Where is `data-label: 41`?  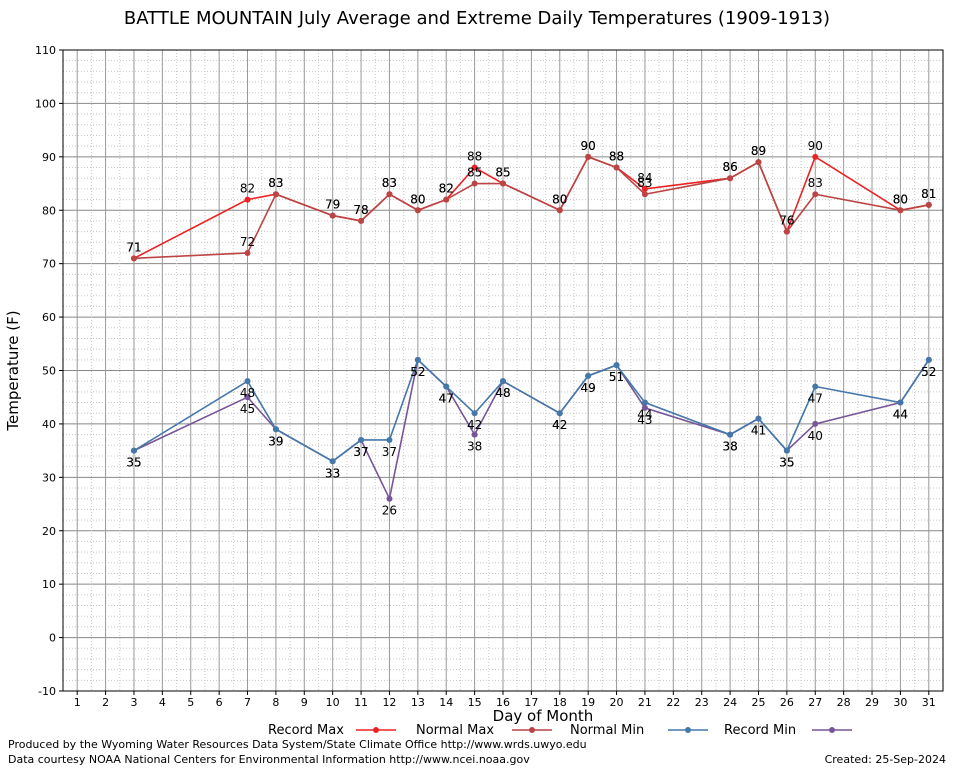
data-label: 41 is located at coordinates (758, 431).